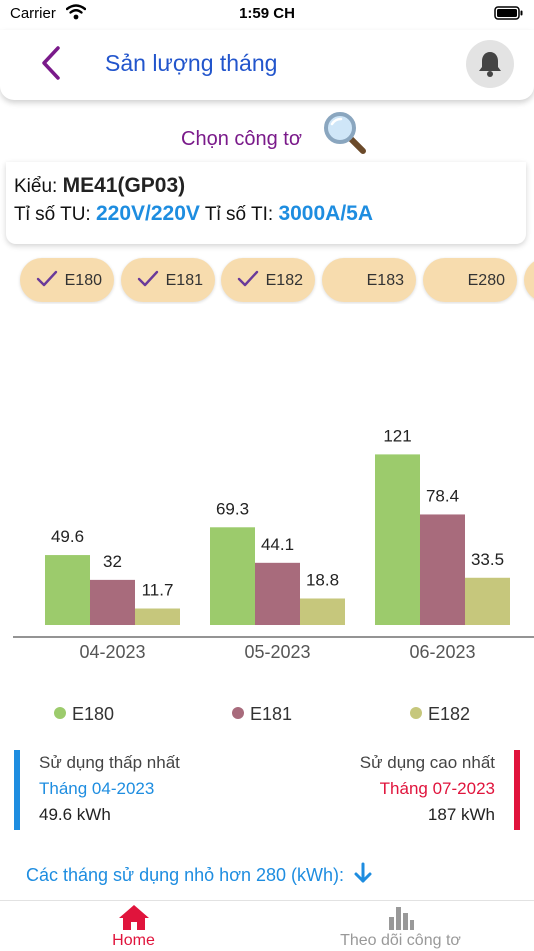  I want to click on bar-e182-05-2023, so click(322, 611).